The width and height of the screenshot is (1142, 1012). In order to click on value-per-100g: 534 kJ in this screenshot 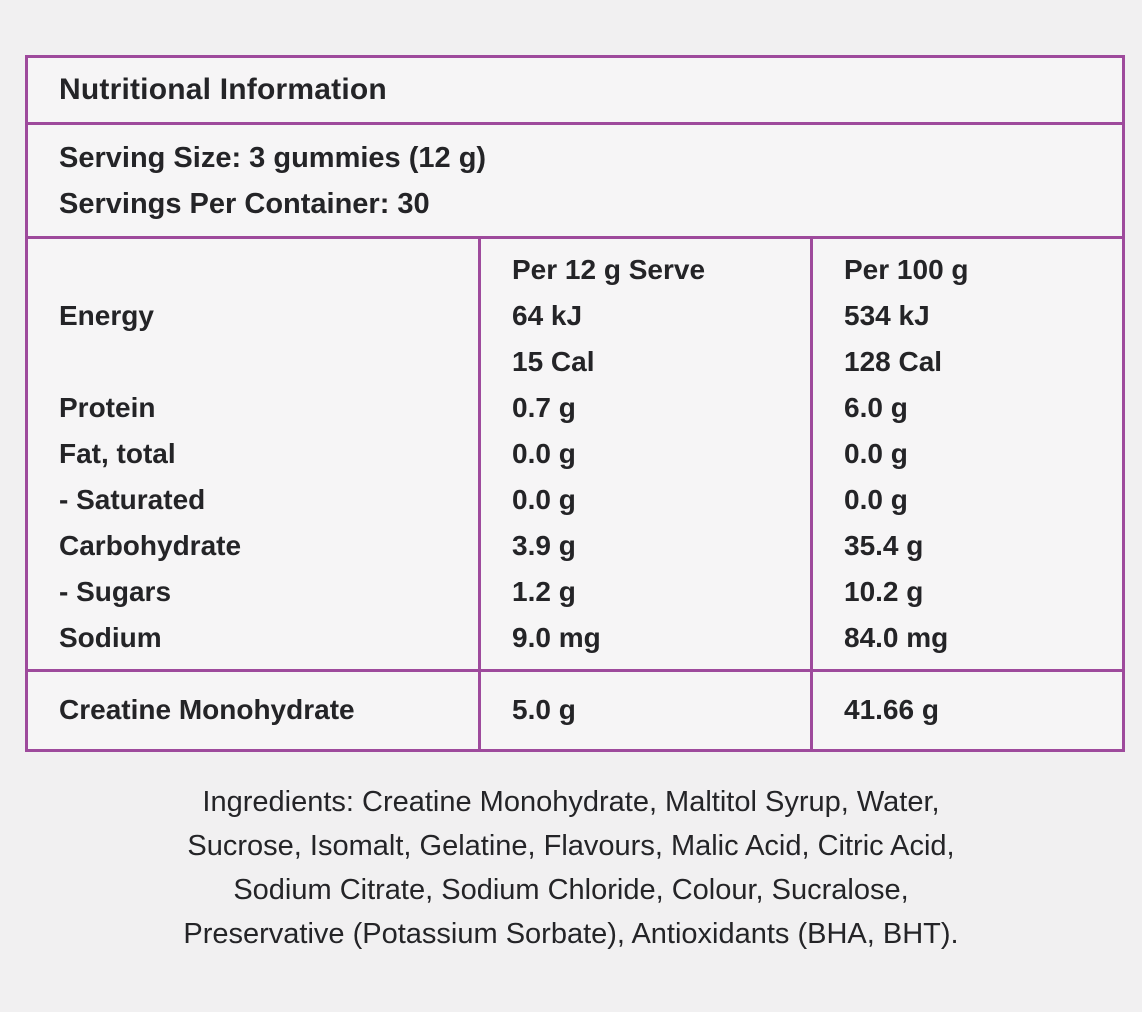, I will do `click(887, 315)`.